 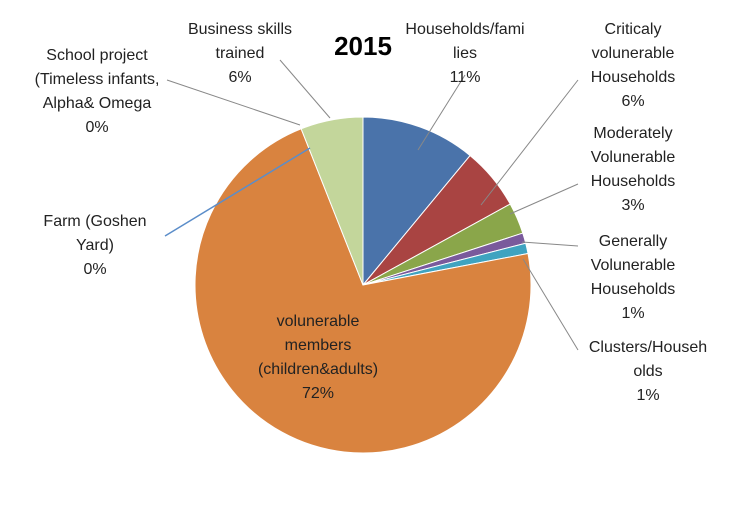 What do you see at coordinates (318, 357) in the screenshot?
I see `slice-label-volunerable-members-children-adults: volunerable members (children&adults) 72%` at bounding box center [318, 357].